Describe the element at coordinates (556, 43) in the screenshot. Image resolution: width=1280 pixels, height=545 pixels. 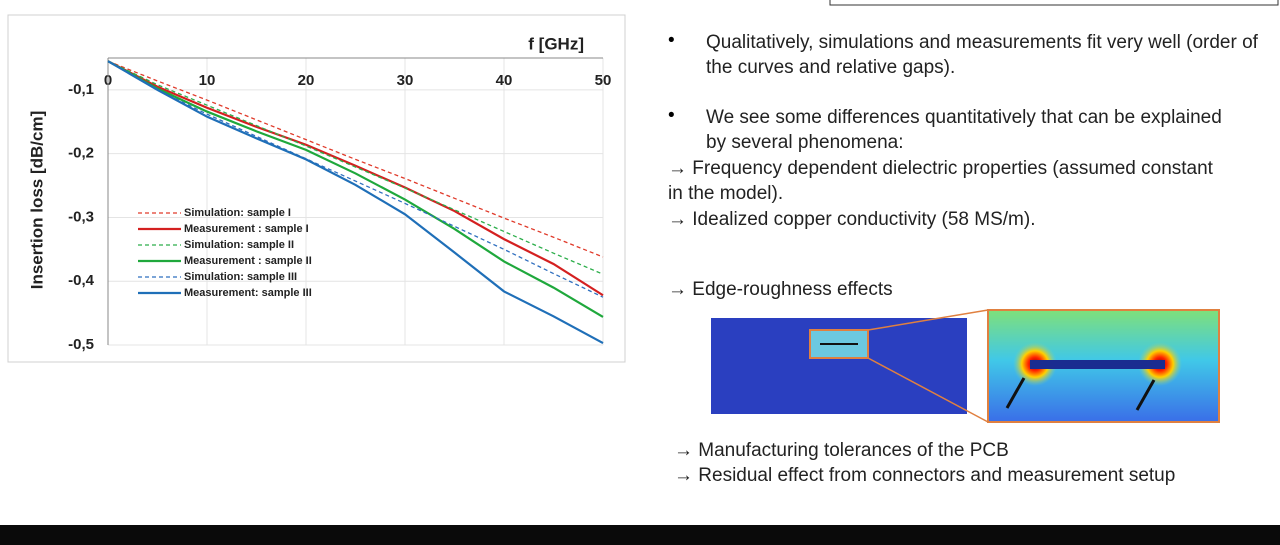
I see `x-axis-title: f [GHz]` at that location.